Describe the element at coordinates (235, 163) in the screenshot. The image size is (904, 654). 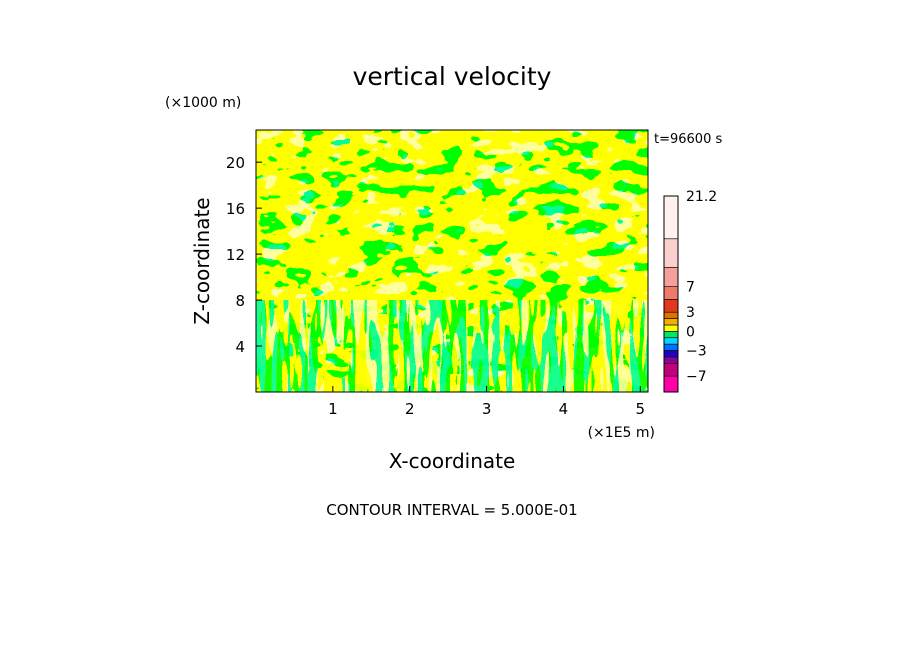
I see `y-tick-label: 20` at that location.